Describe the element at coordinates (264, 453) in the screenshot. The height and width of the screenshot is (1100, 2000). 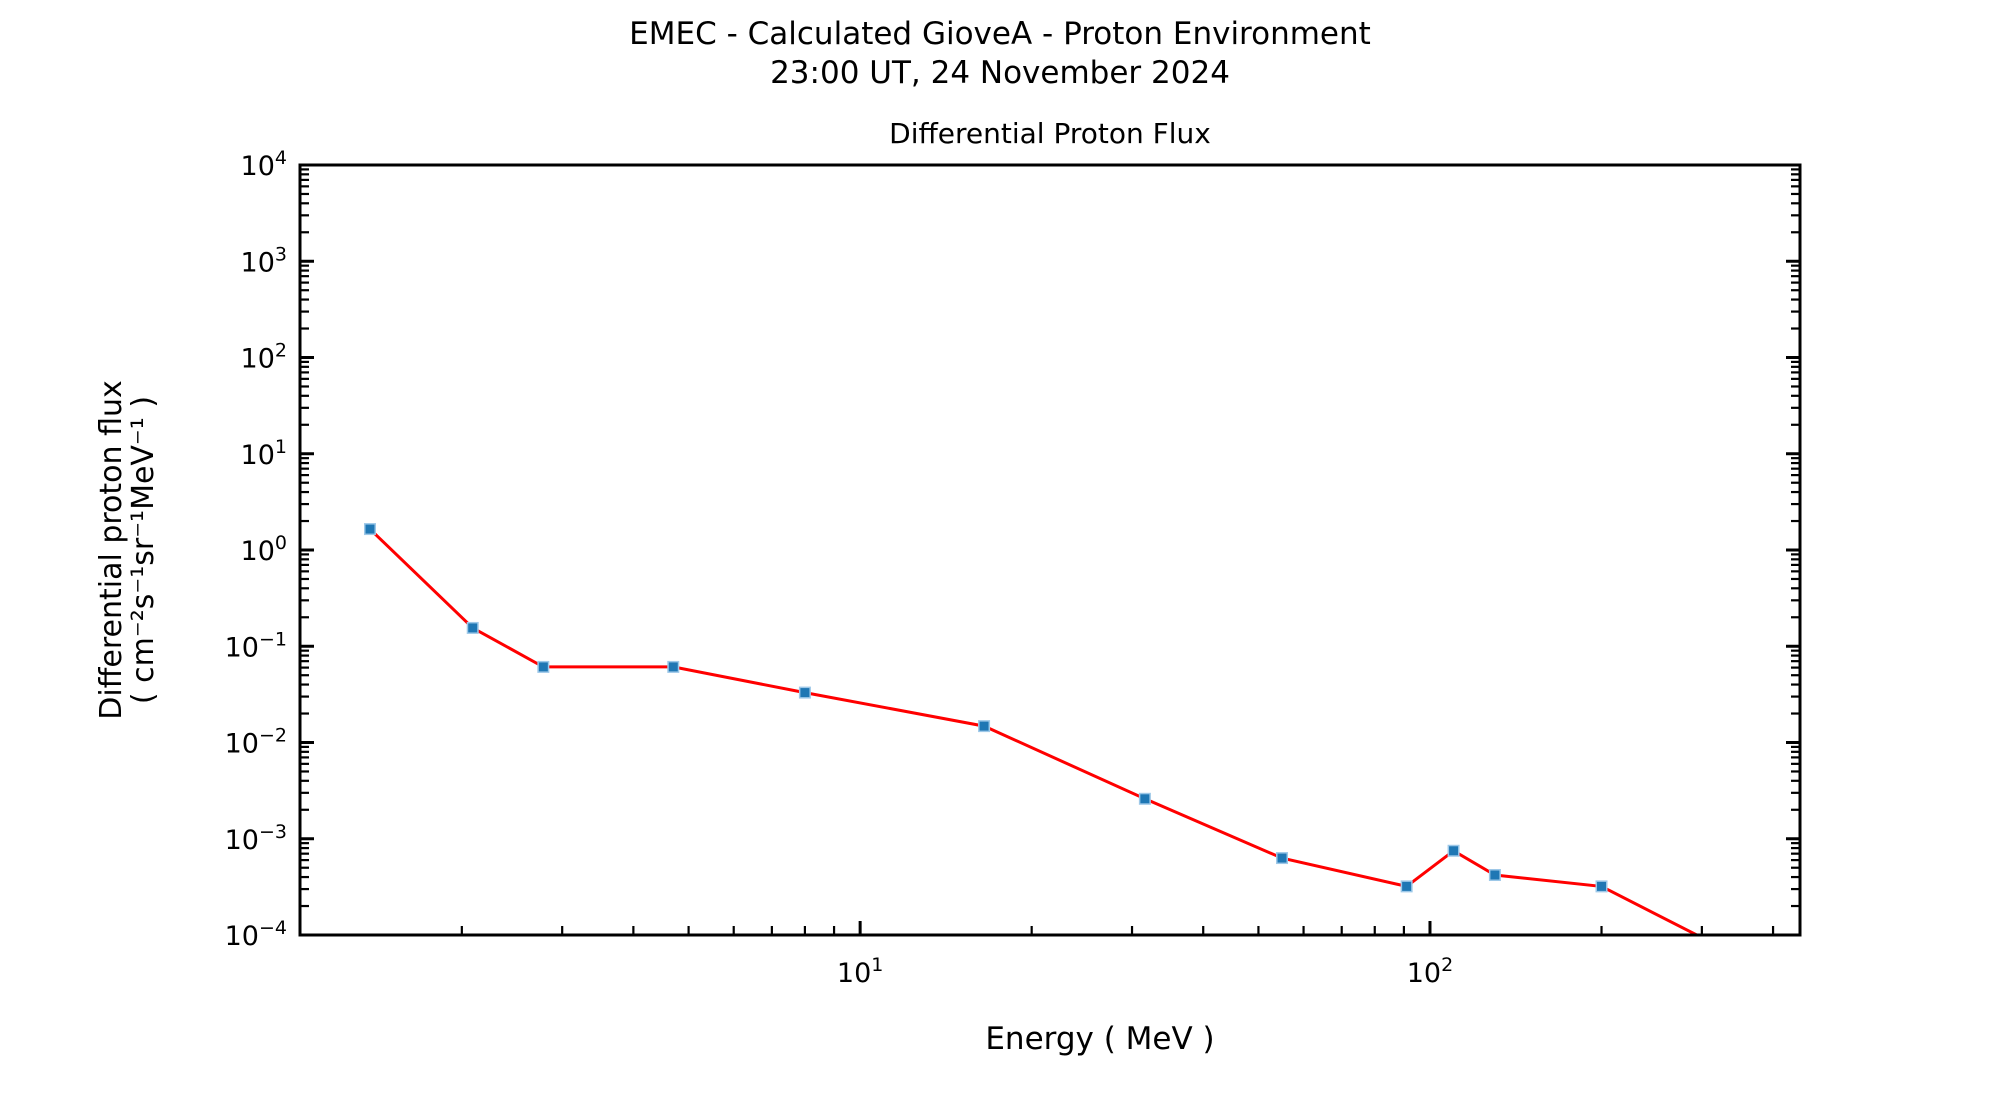
I see `y-tick-label: 10¹` at that location.